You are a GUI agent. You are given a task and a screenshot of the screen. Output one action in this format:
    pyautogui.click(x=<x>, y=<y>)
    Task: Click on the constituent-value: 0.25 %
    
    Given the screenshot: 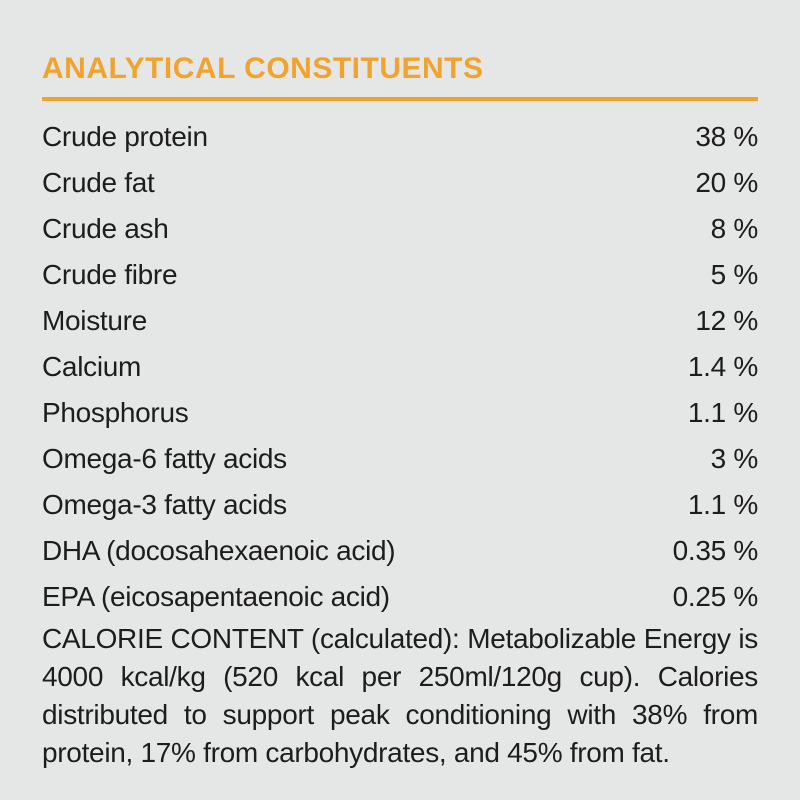 What is the action you would take?
    pyautogui.click(x=715, y=596)
    